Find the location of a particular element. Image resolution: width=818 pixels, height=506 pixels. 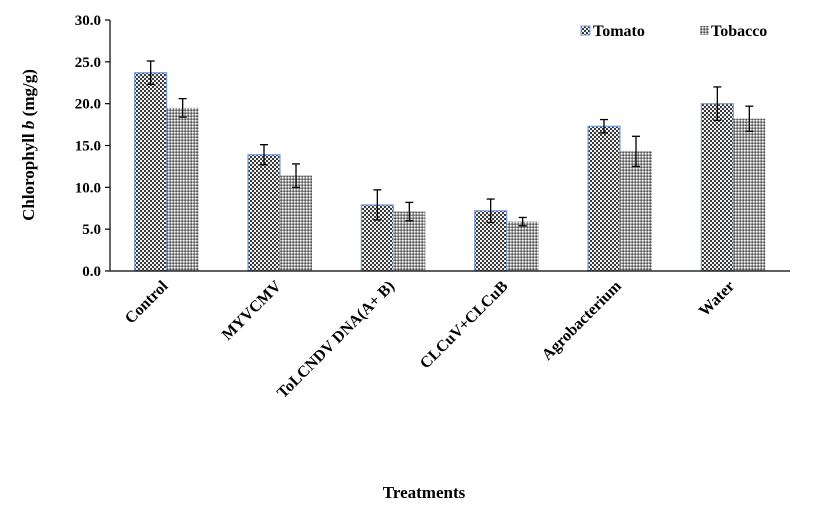

y-tick-label-1: 5.0 is located at coordinates (91, 230).